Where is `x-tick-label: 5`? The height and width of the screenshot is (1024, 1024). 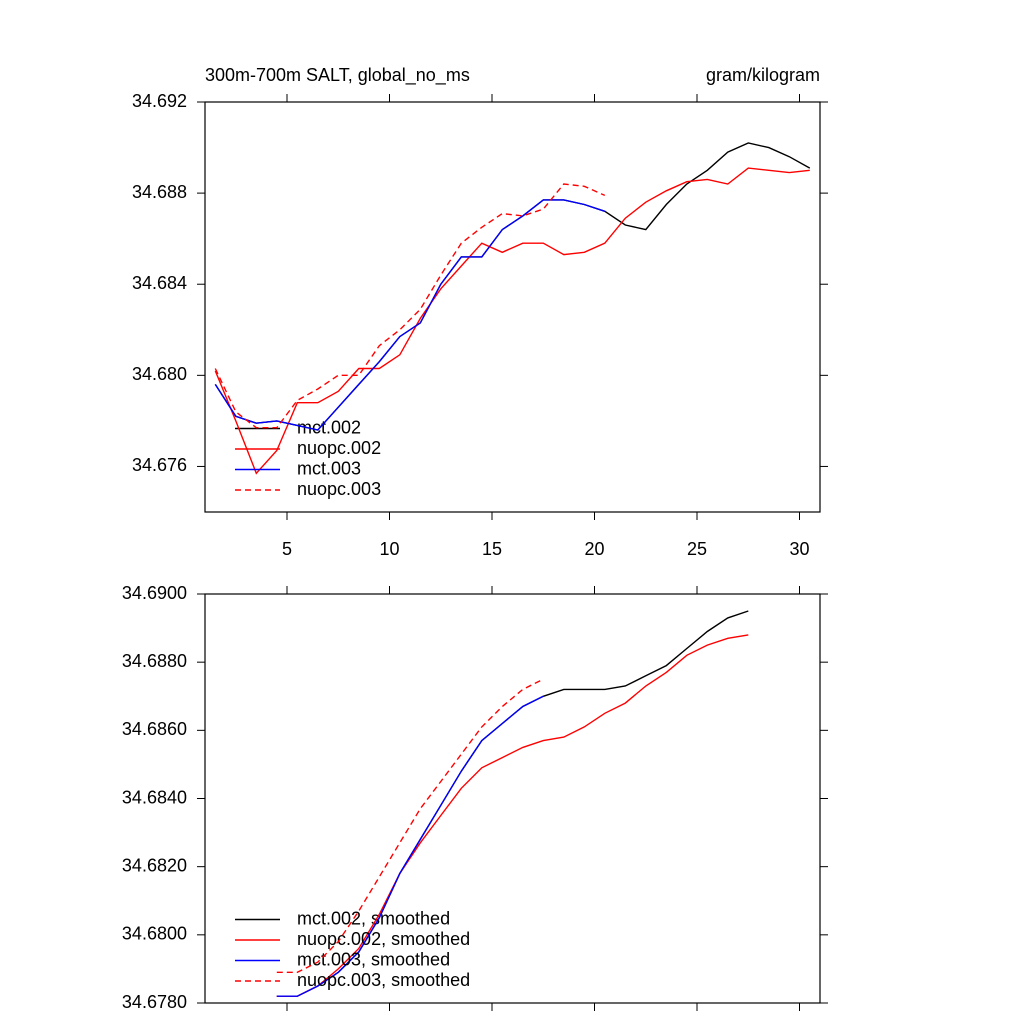 x-tick-label: 5 is located at coordinates (287, 549).